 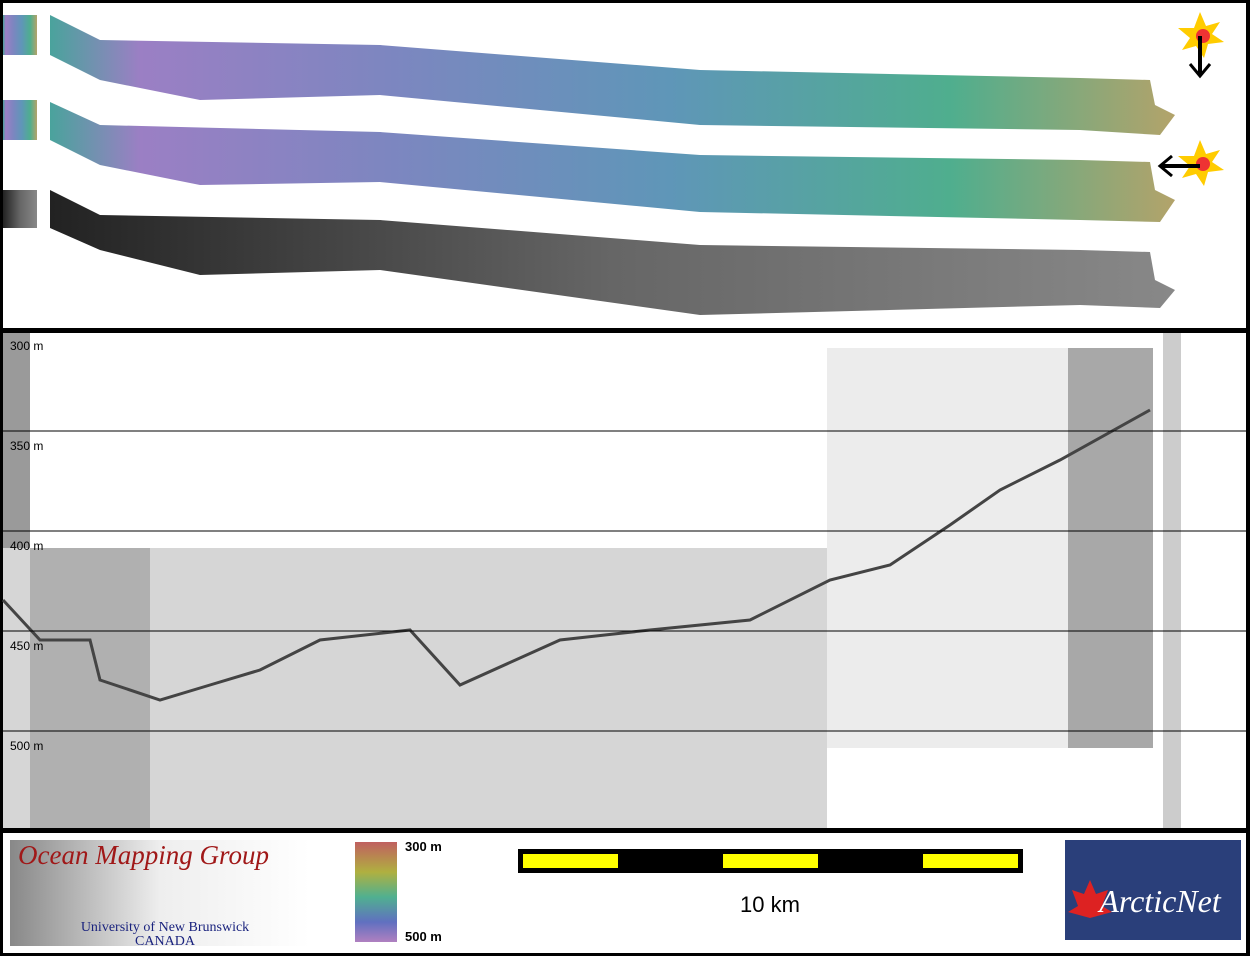 I want to click on depth-tick-label: 450 m, so click(x=26, y=646).